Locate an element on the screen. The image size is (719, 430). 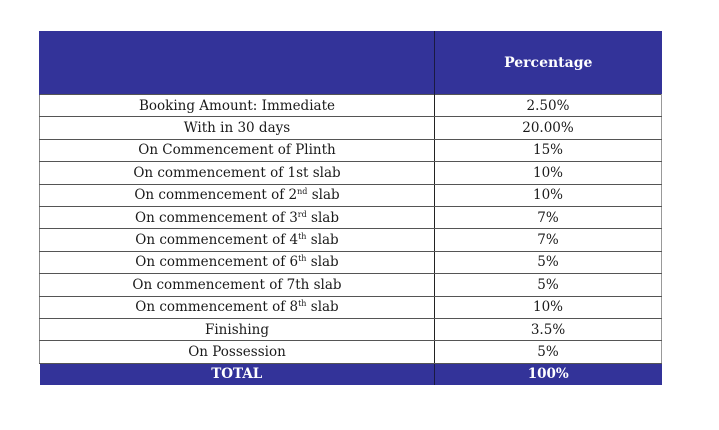
table-row: Booking Amount: Immediate 2.50% is located at coordinates (350, 105).